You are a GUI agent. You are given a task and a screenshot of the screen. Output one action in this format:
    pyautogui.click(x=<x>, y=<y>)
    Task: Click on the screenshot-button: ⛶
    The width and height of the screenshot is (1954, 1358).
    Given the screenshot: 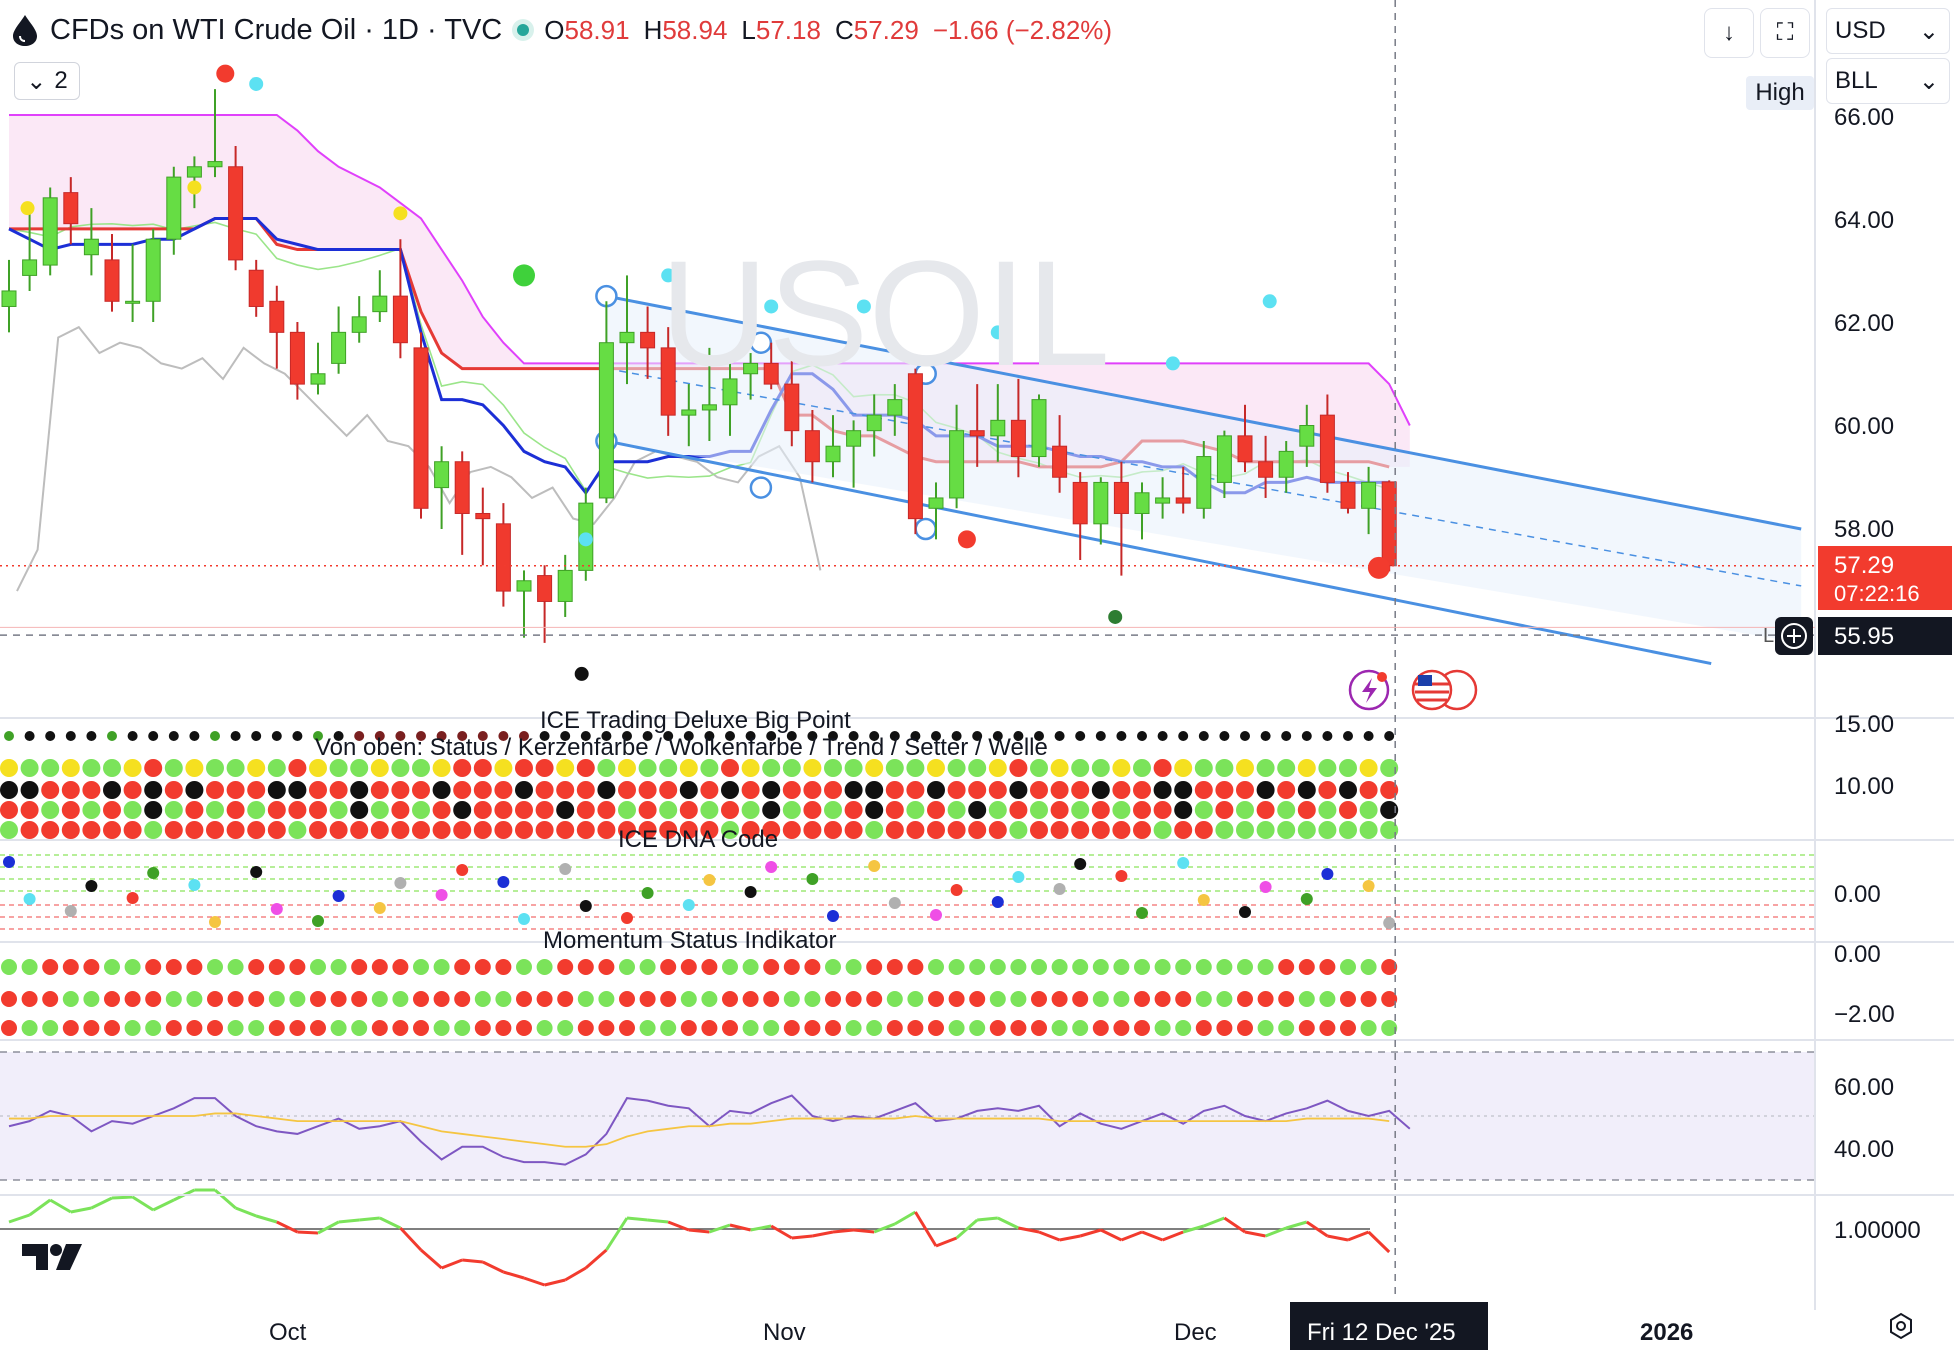 What is the action you would take?
    pyautogui.click(x=1785, y=33)
    